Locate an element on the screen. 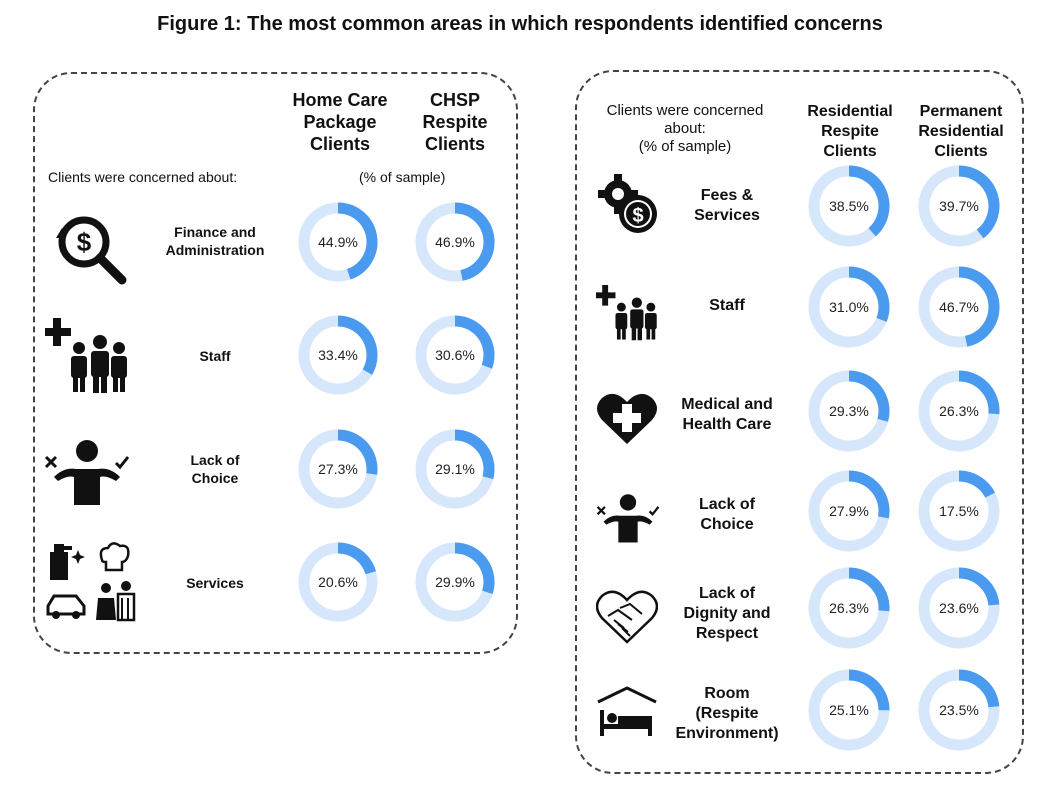 The height and width of the screenshot is (795, 1057). right-col2-header: Permanent Residential Clients is located at coordinates (961, 131).